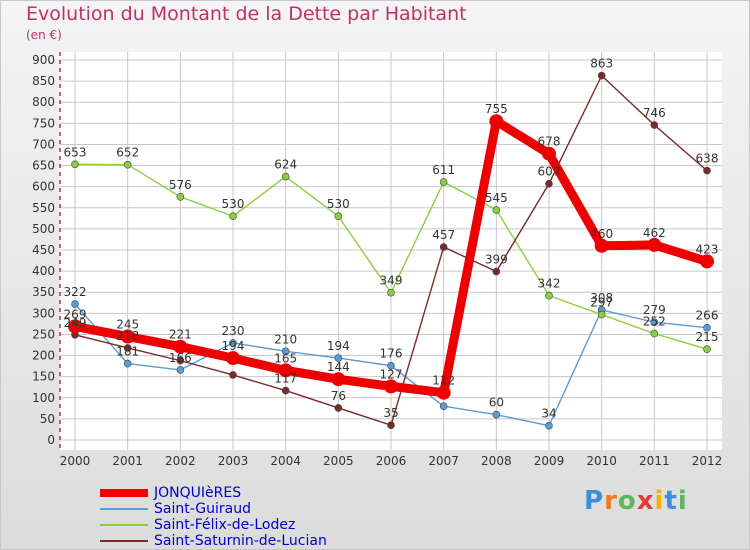  I want to click on x-tick-label: 2007, so click(443, 461).